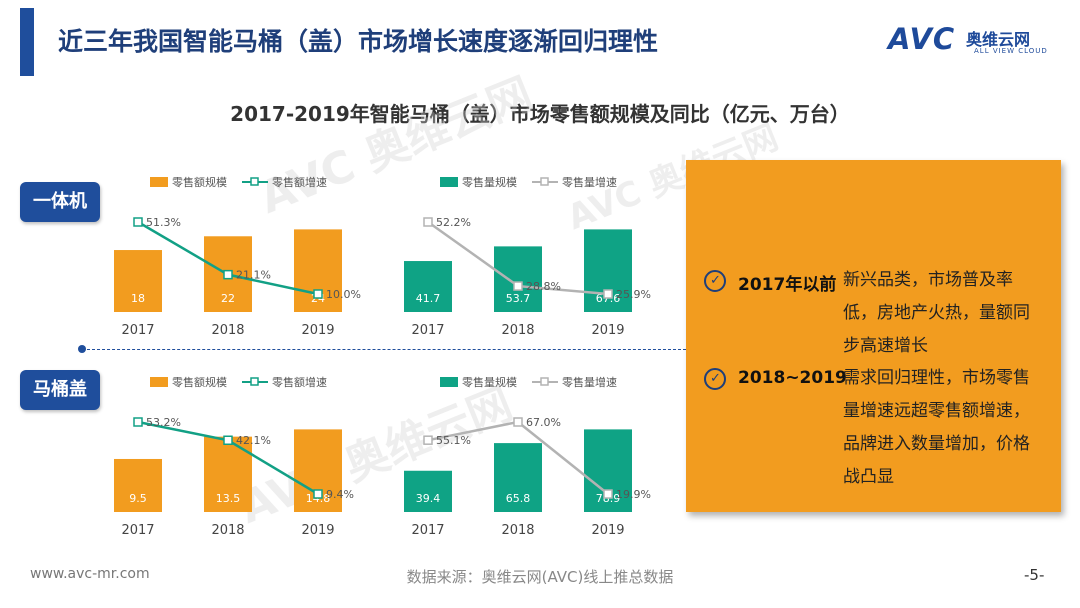 The image size is (1080, 608). Describe the element at coordinates (787, 285) in the screenshot. I see `insight-point-heading: 2017年以前` at that location.